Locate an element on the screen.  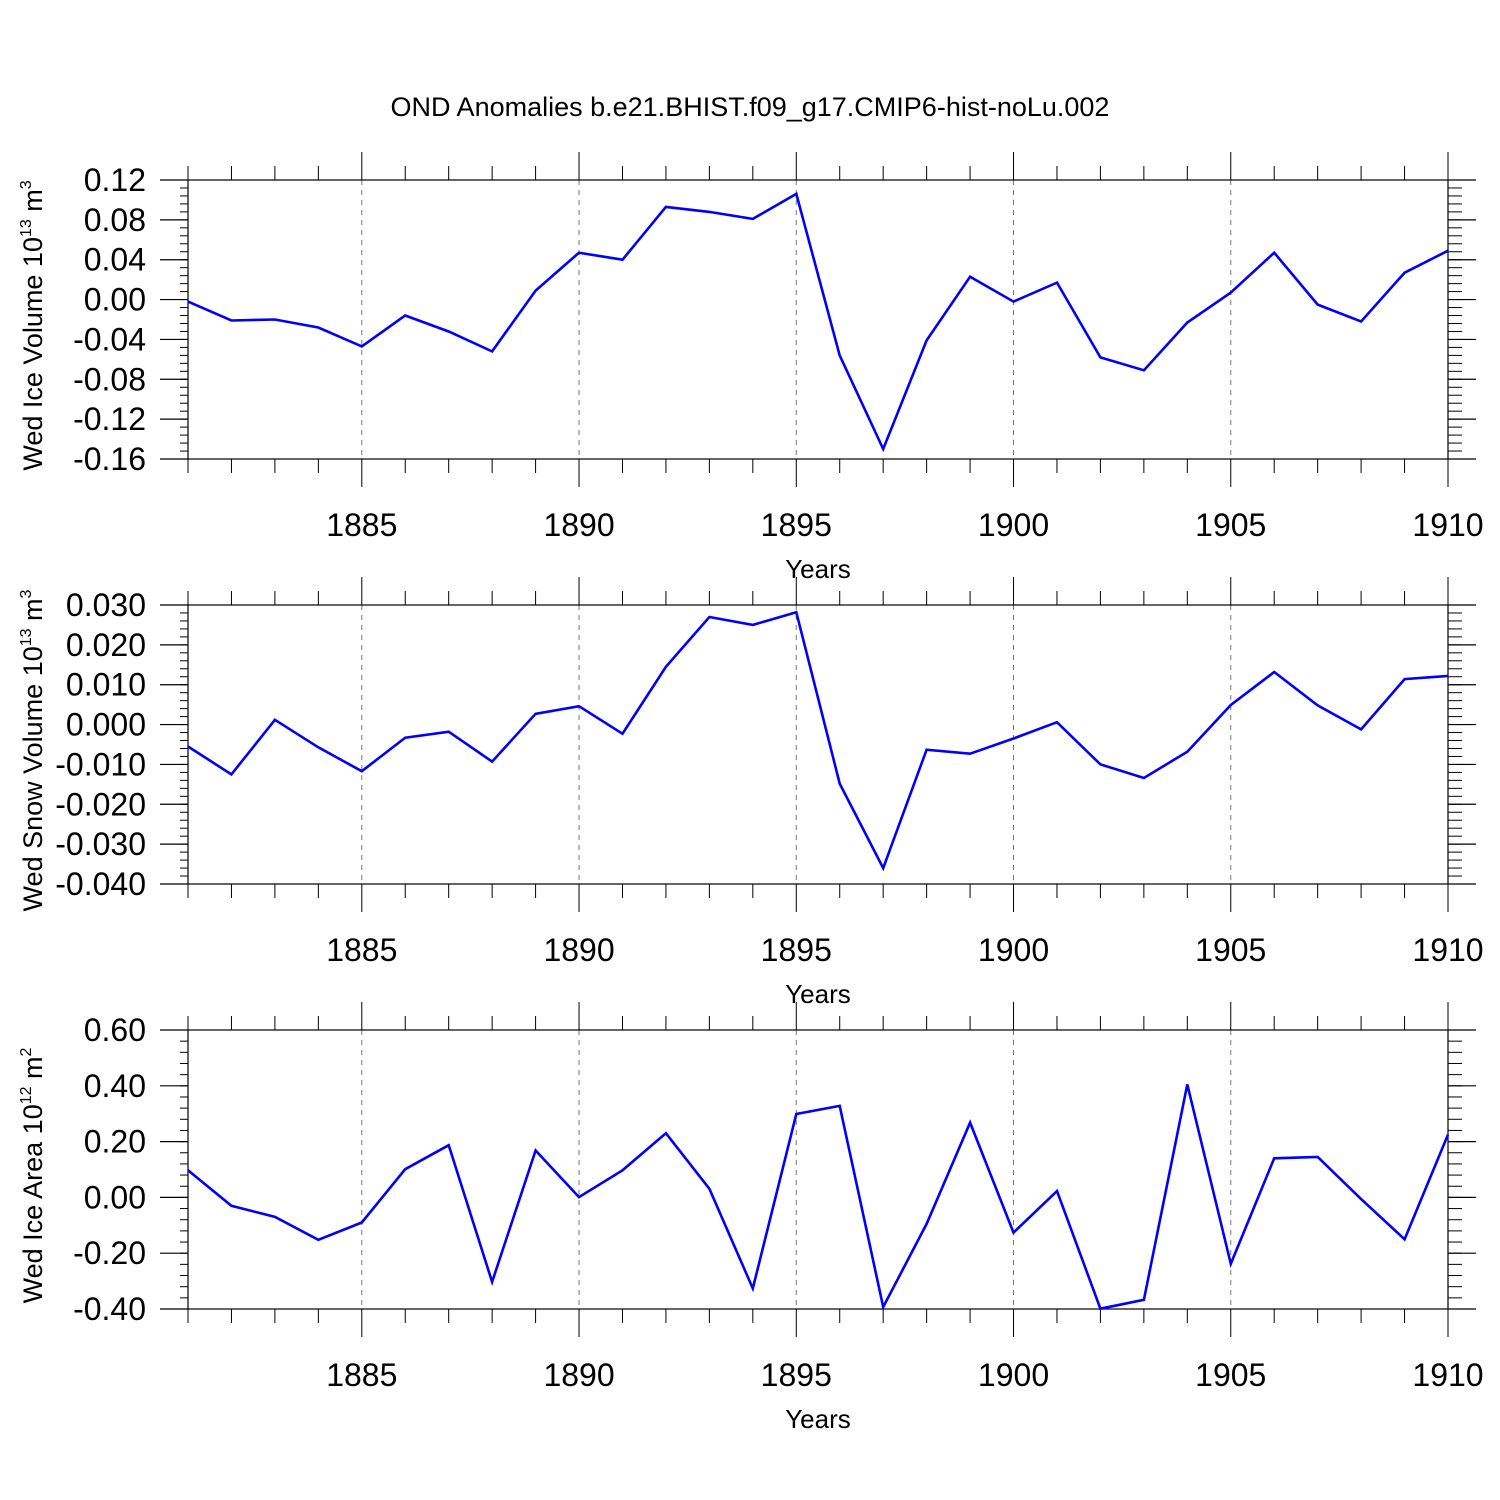
y-tick-label: -0.040 is located at coordinates (100, 884).